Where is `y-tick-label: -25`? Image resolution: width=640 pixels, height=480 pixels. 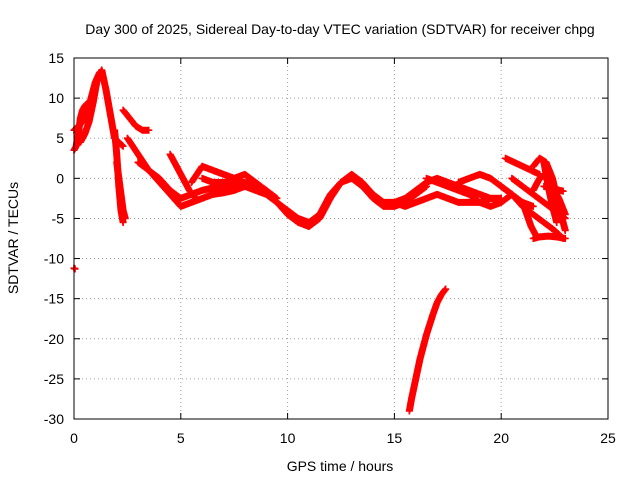
y-tick-label: -25 is located at coordinates (54, 379).